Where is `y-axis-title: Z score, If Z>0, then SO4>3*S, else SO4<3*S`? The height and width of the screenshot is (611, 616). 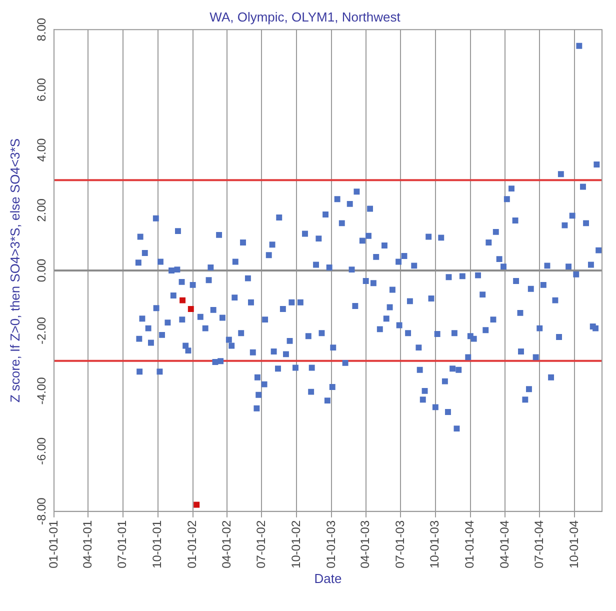
y-axis-title: Z score, If Z>0, then SO4>3*S, else SO4<3*S is located at coordinates (14, 270).